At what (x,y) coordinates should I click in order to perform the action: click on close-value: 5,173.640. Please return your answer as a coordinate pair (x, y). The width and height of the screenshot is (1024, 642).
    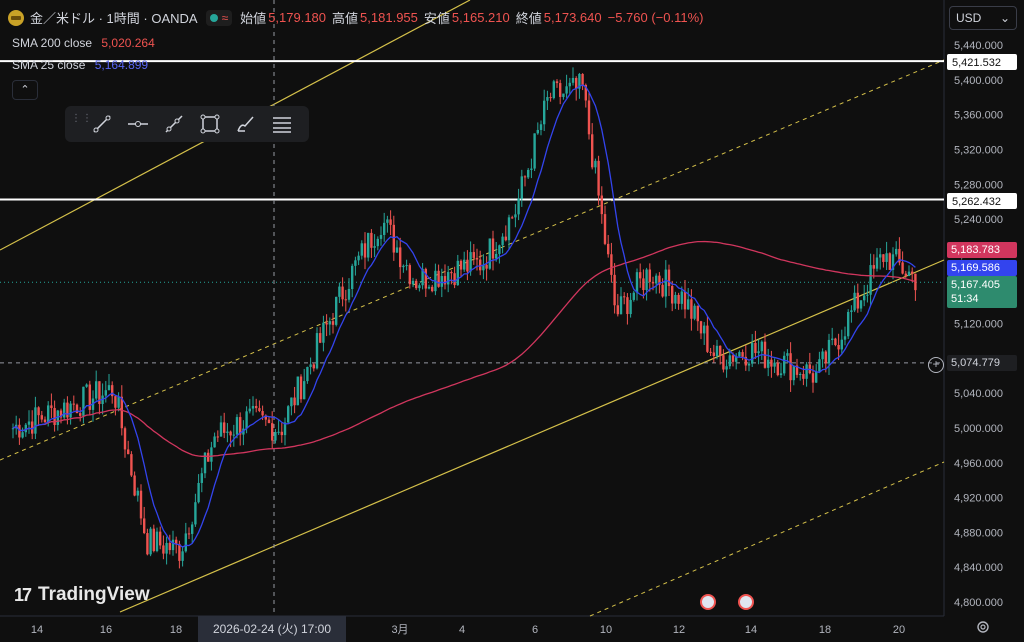
    Looking at the image, I should click on (572, 17).